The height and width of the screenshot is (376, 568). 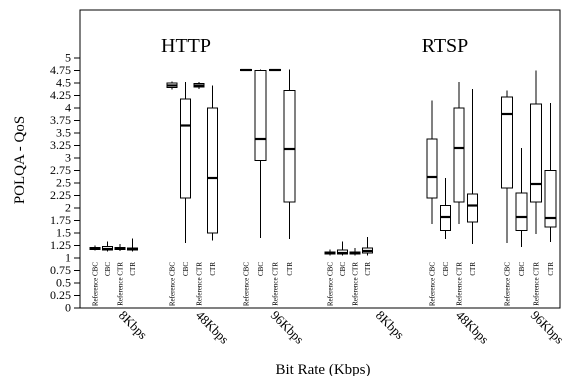 I want to click on y-tick-label: 3, so click(x=68, y=158).